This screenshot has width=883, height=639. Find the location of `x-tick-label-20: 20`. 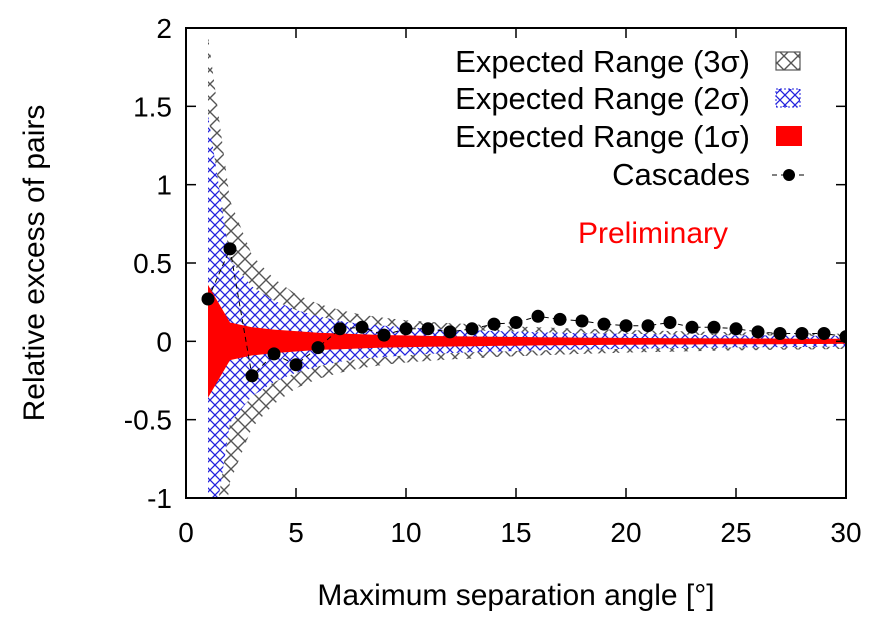

x-tick-label-20: 20 is located at coordinates (625, 532).